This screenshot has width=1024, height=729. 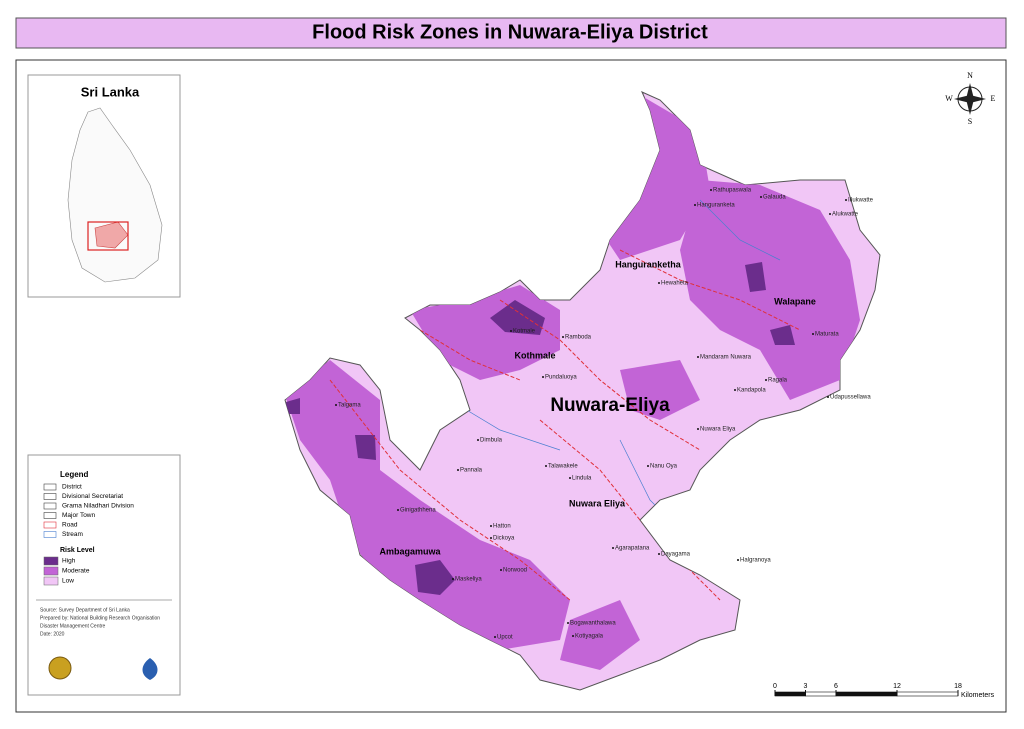 What do you see at coordinates (418, 511) in the screenshot?
I see `town-label: Ginigathhena` at bounding box center [418, 511].